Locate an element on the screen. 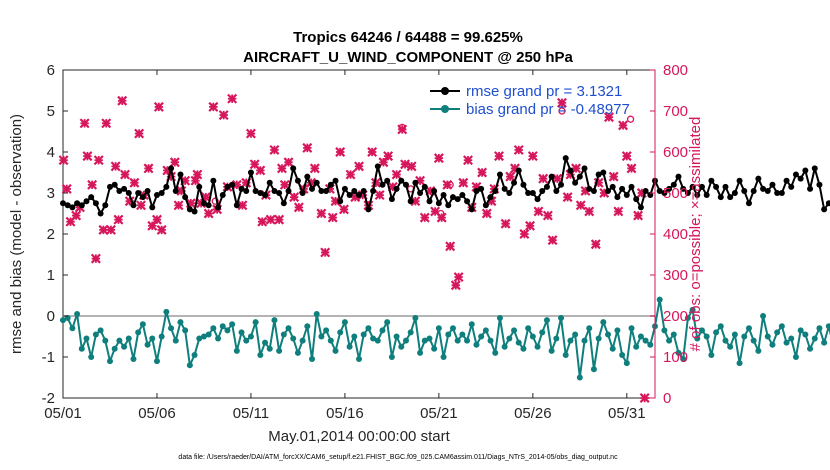 This screenshot has width=830, height=470. y-axis-label-left: rmse and bias (model - observation) is located at coordinates (16, 234).